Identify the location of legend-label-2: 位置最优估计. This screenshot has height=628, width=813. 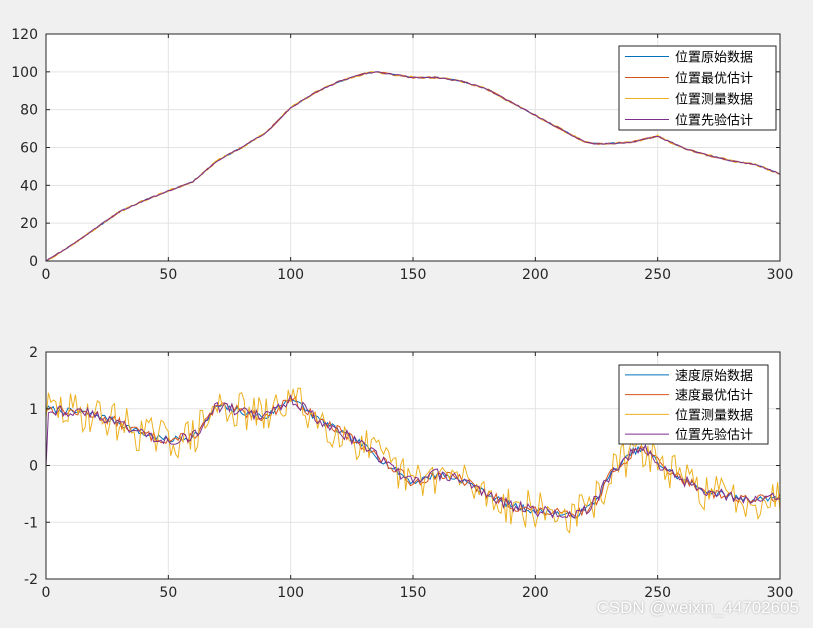
(714, 79).